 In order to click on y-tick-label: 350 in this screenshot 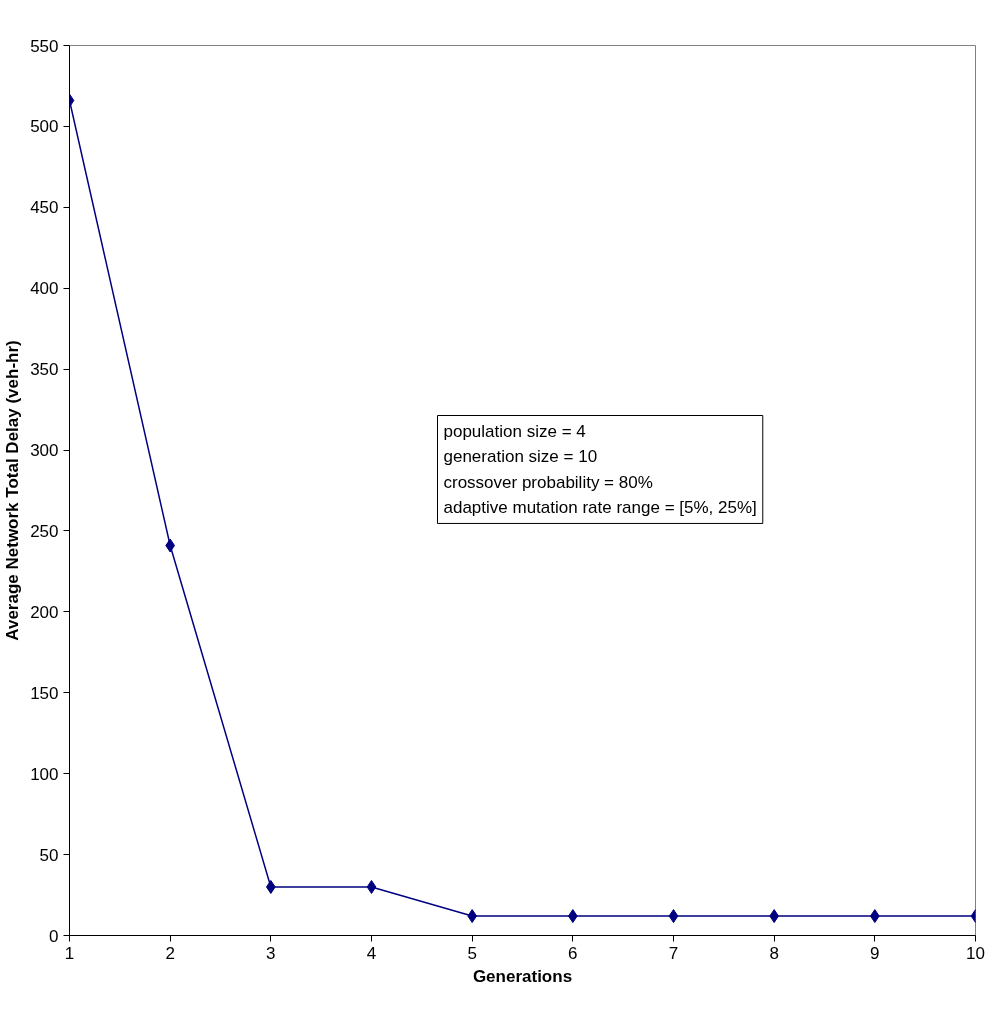, I will do `click(44, 370)`.